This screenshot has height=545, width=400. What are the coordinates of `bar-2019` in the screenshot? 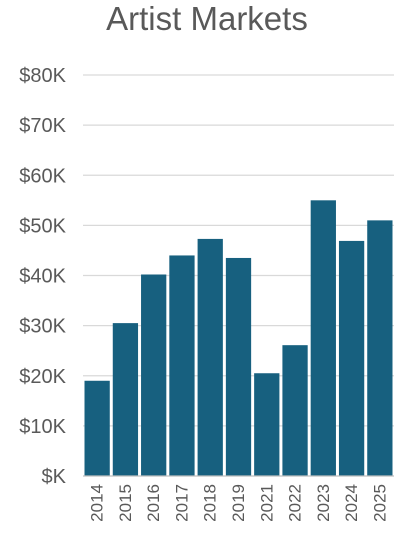 It's located at (238, 366).